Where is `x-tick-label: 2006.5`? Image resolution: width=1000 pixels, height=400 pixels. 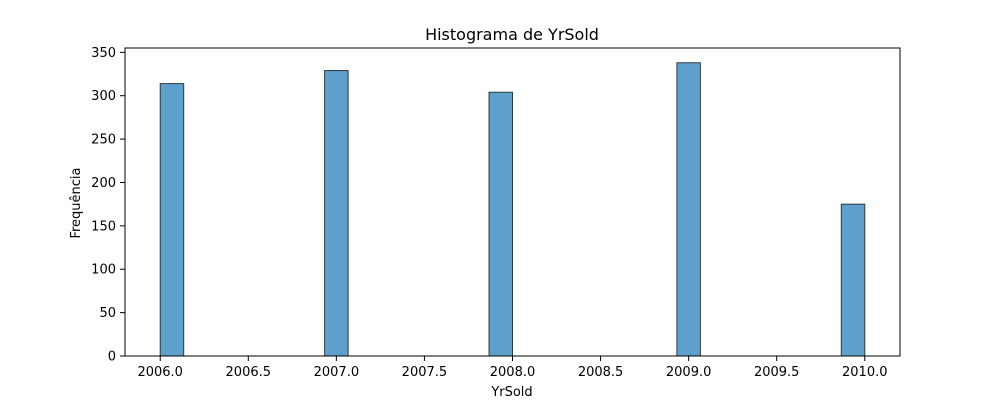 x-tick-label: 2006.5 is located at coordinates (249, 372).